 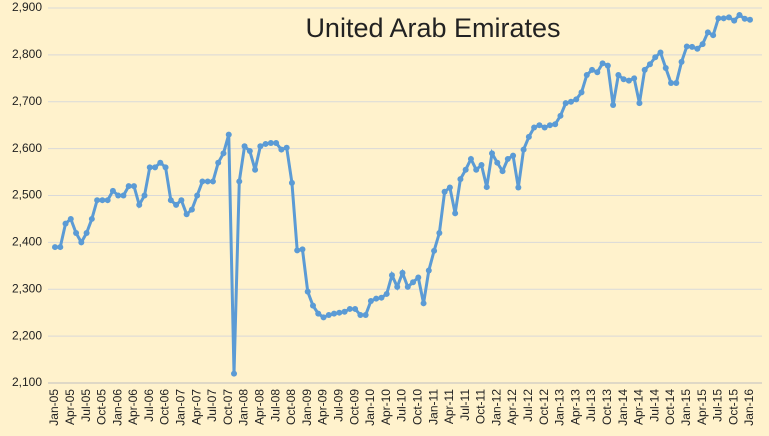 I want to click on chart-title: United Arab Emirates, so click(x=432, y=28).